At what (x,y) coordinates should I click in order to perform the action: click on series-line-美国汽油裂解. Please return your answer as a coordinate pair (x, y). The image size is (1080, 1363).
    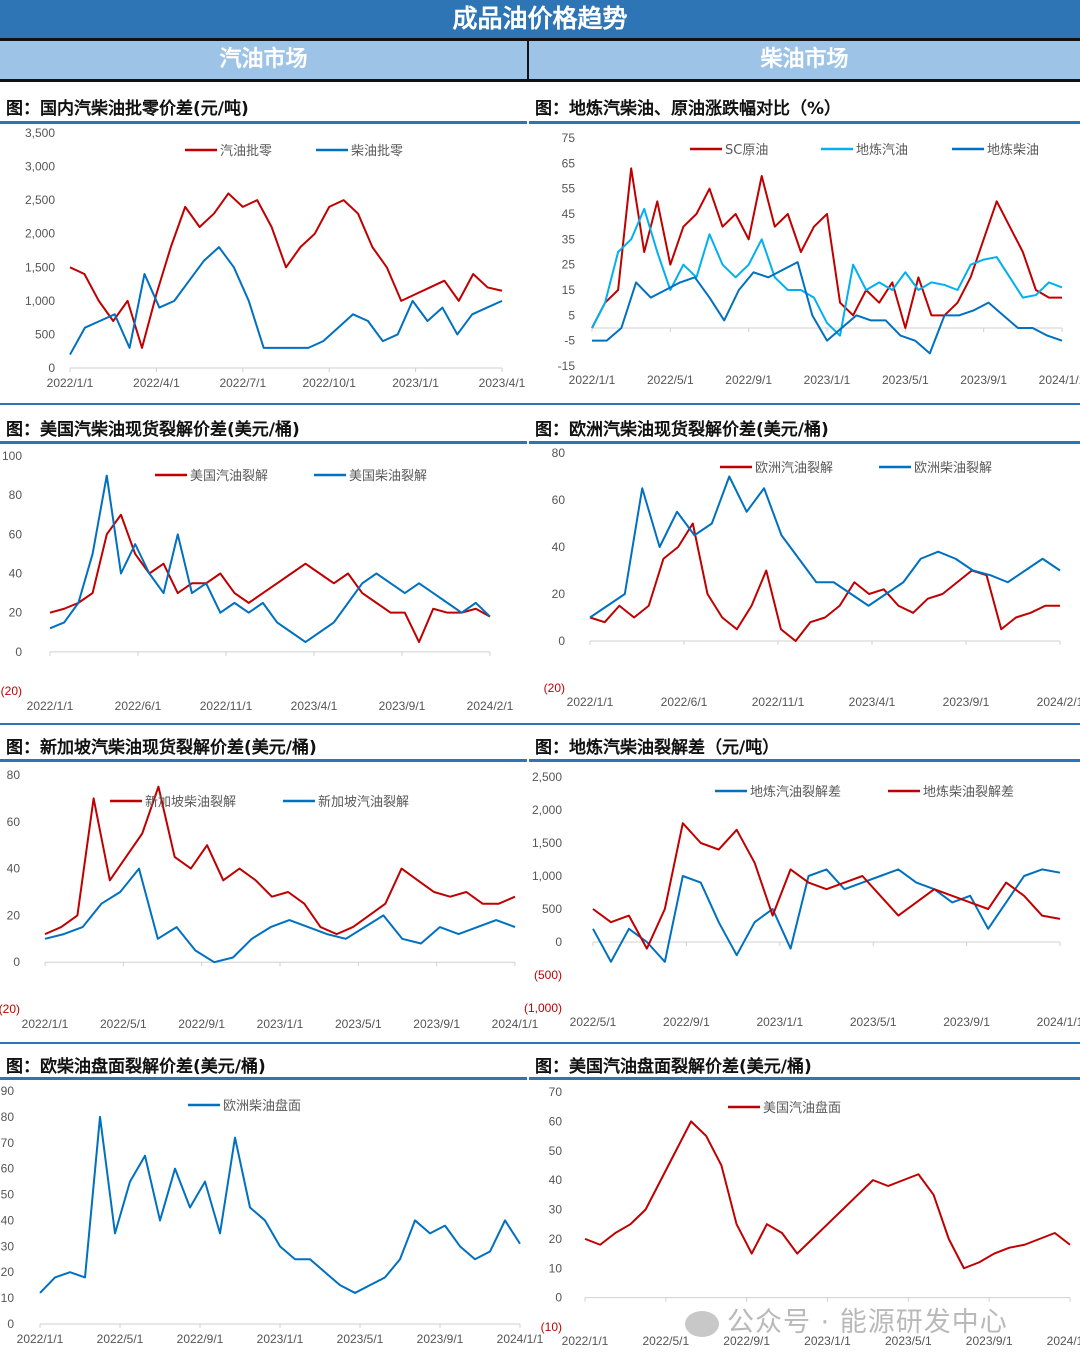
    Looking at the image, I should click on (270, 578).